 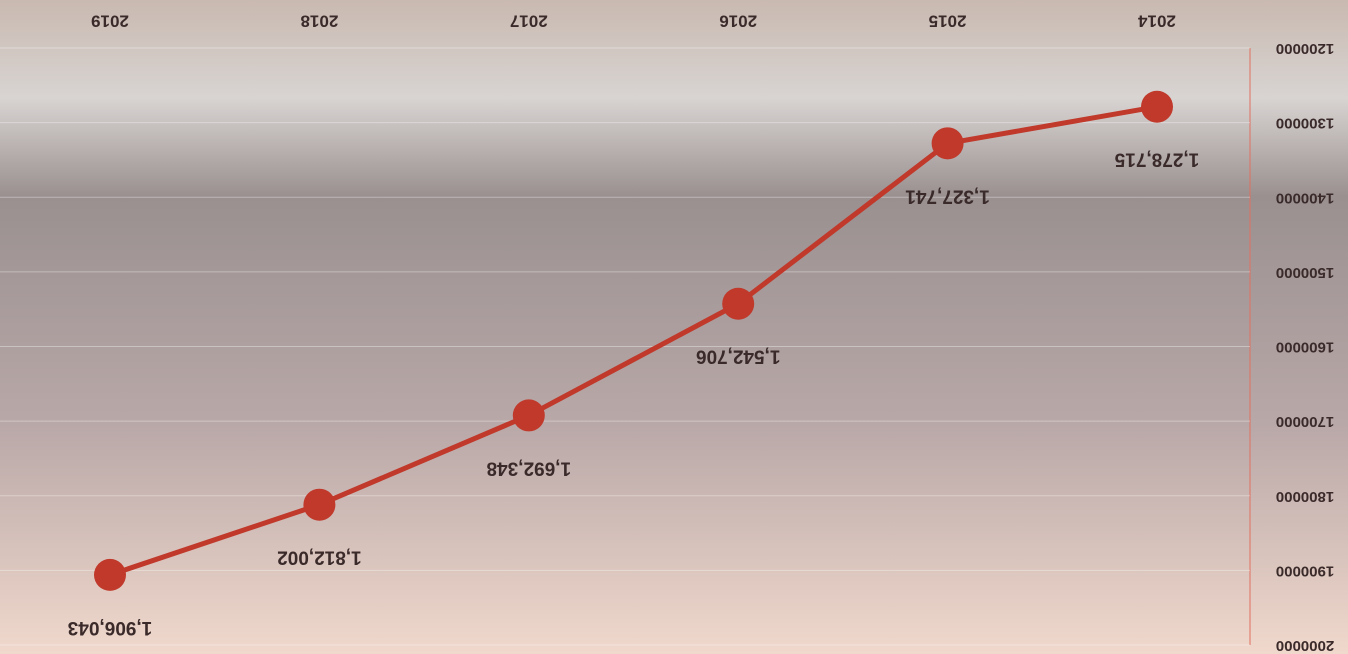 What do you see at coordinates (1305, 272) in the screenshot?
I see `y-tick-label: 1500000` at bounding box center [1305, 272].